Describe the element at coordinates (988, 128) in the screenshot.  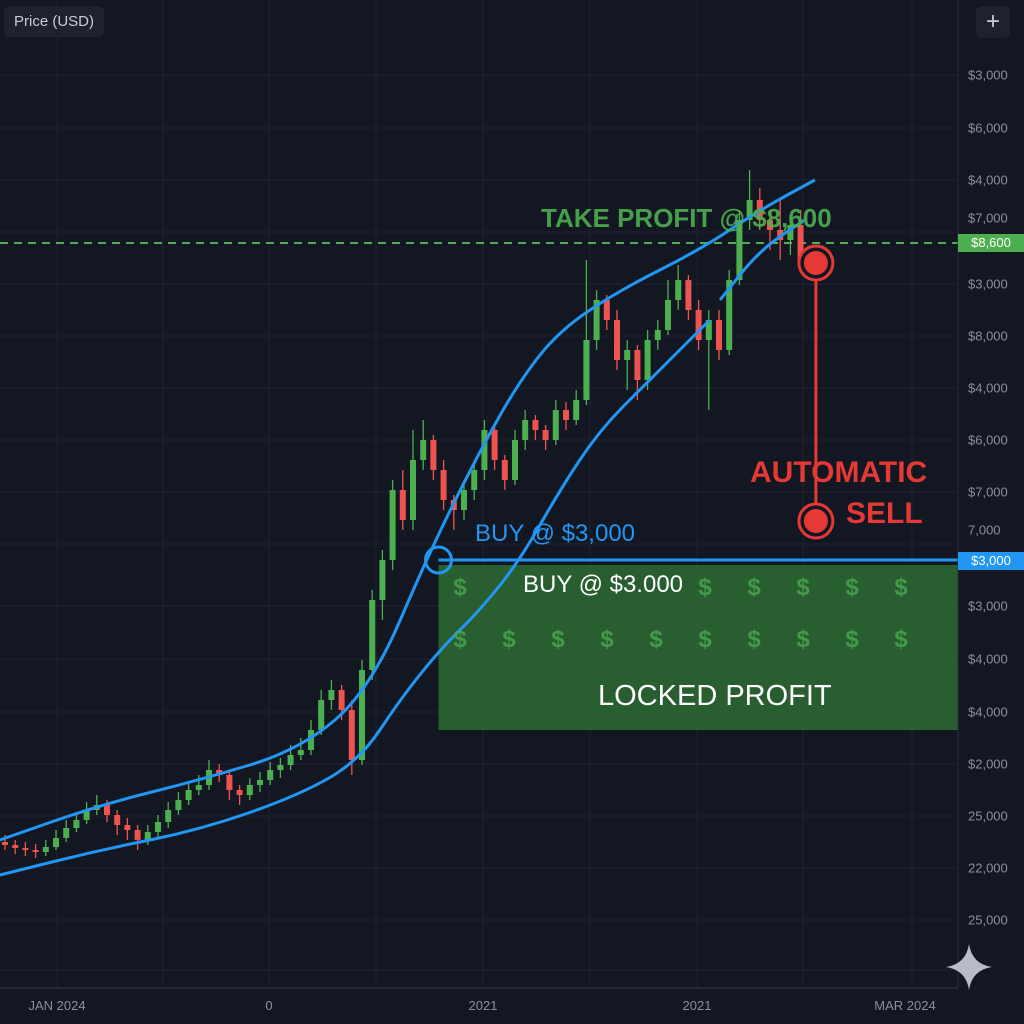
I see `price-axis-label: $6,000` at that location.